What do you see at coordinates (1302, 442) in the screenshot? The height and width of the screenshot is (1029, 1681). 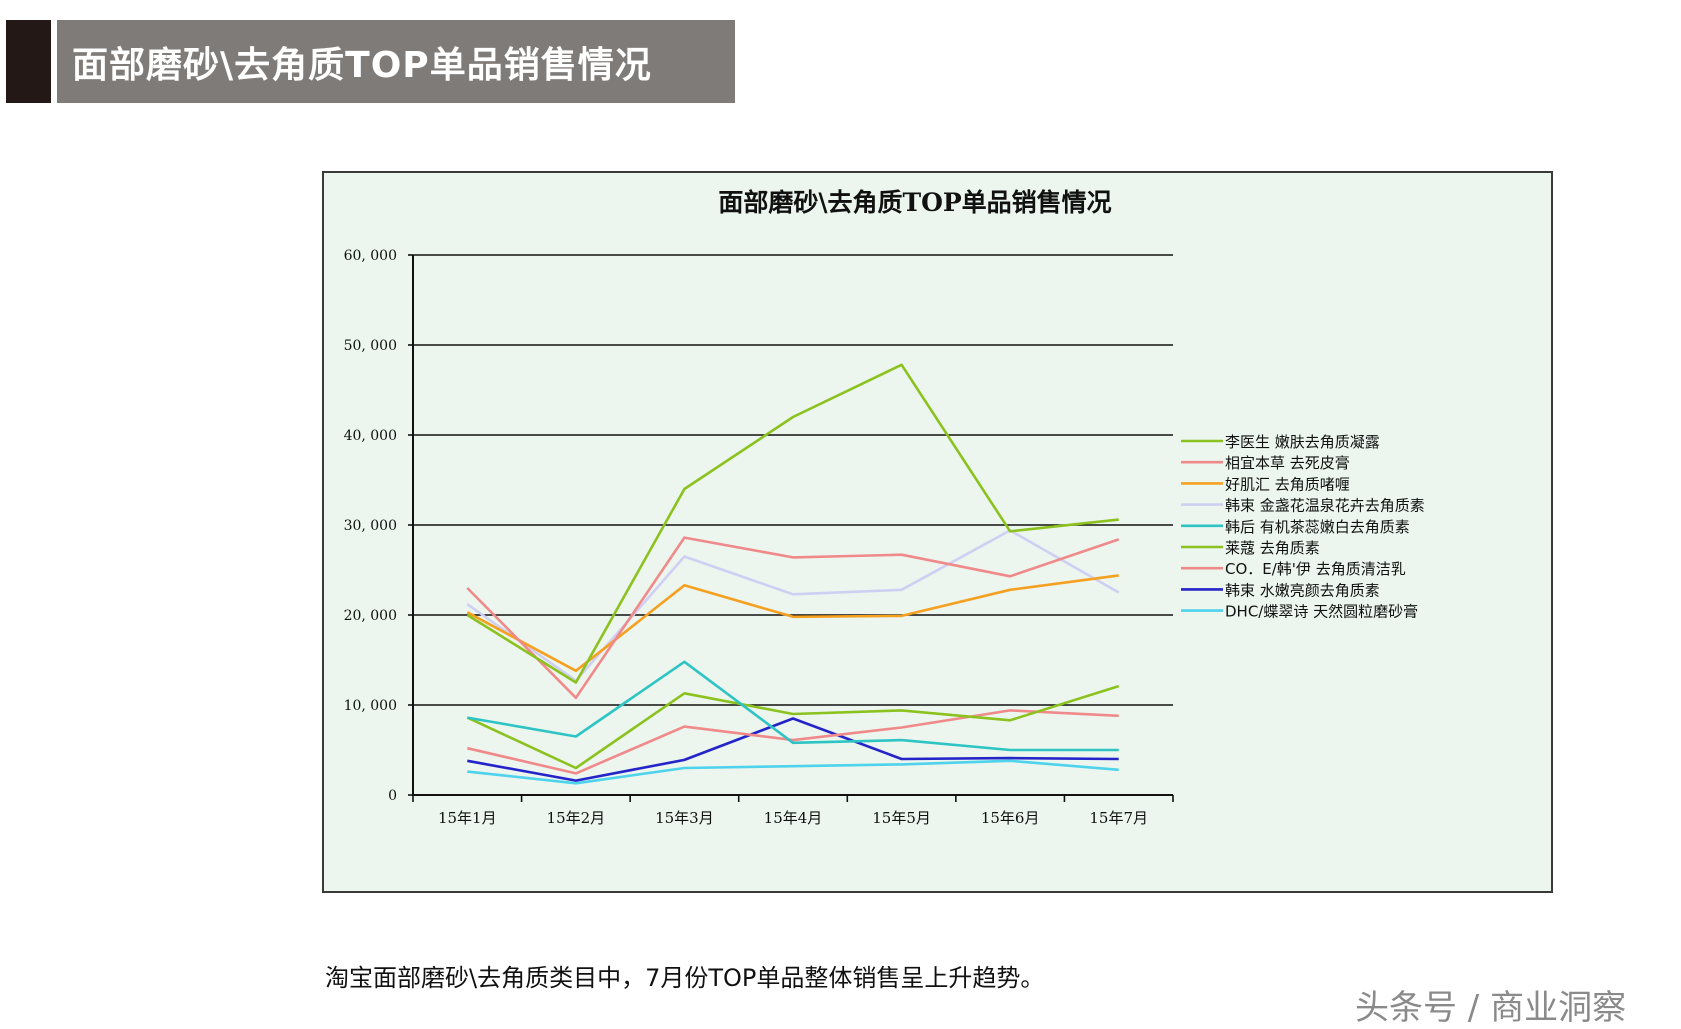 I see `legend-label: 李医生 嫩肤去角质凝露` at bounding box center [1302, 442].